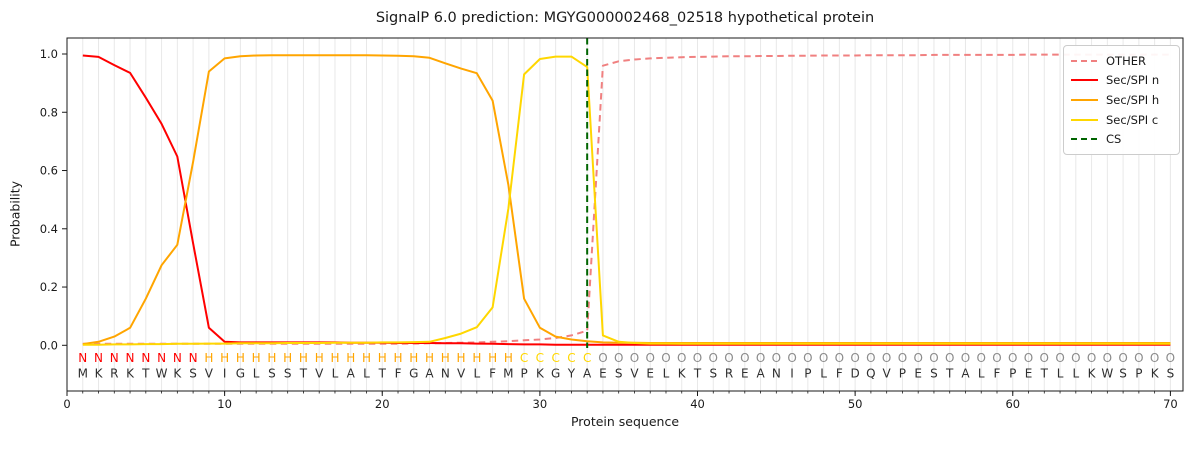 The height and width of the screenshot is (450, 1200). What do you see at coordinates (697, 404) in the screenshot?
I see `x-tick-label: 40` at bounding box center [697, 404].